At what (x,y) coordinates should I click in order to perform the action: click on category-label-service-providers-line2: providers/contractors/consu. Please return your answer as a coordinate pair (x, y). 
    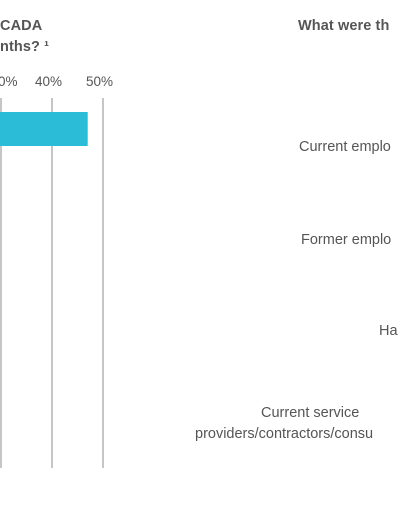
    Looking at the image, I should click on (284, 434).